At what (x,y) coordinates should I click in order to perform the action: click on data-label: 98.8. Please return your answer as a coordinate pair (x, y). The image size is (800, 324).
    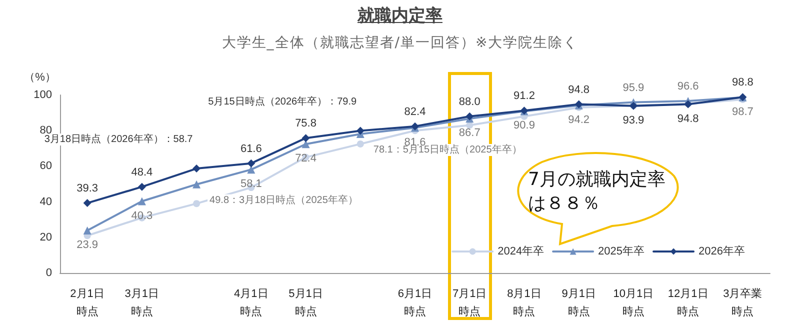
    Looking at the image, I should click on (743, 82).